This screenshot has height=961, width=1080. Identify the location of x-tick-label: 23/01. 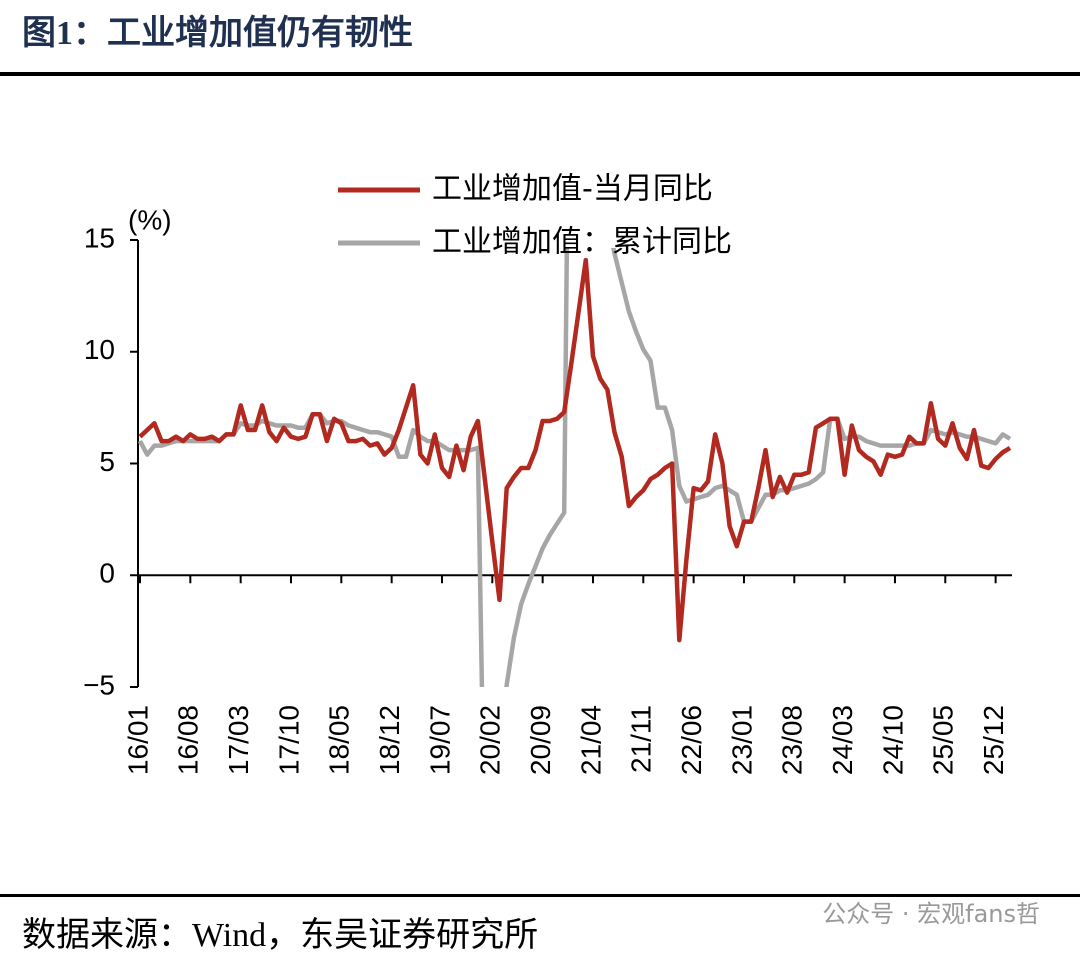
(741, 740).